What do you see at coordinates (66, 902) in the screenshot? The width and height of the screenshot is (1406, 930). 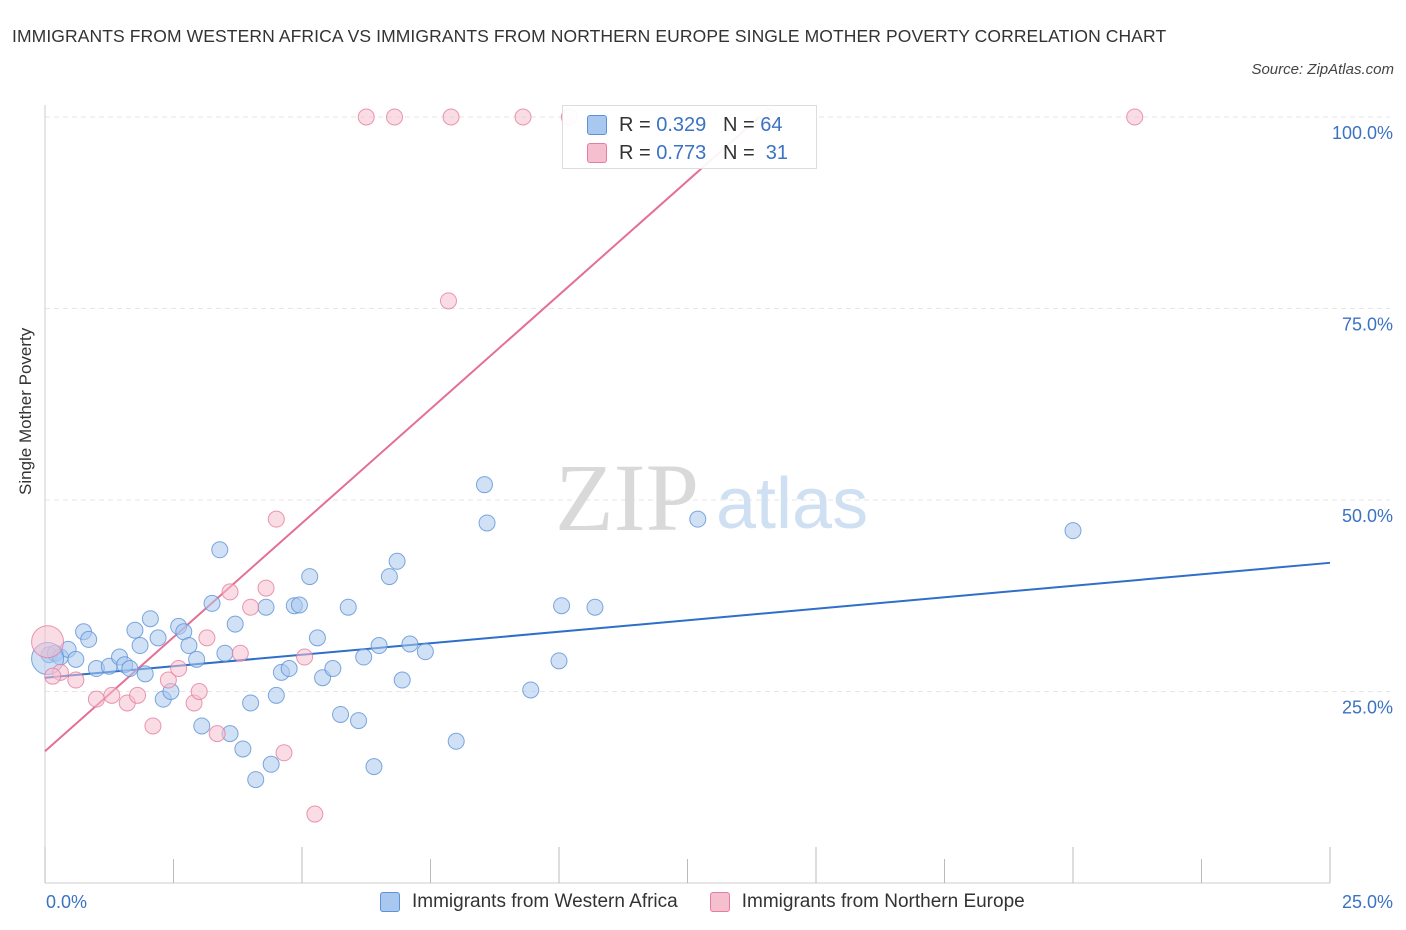 I see `x-tick-label: 0.0%` at bounding box center [66, 902].